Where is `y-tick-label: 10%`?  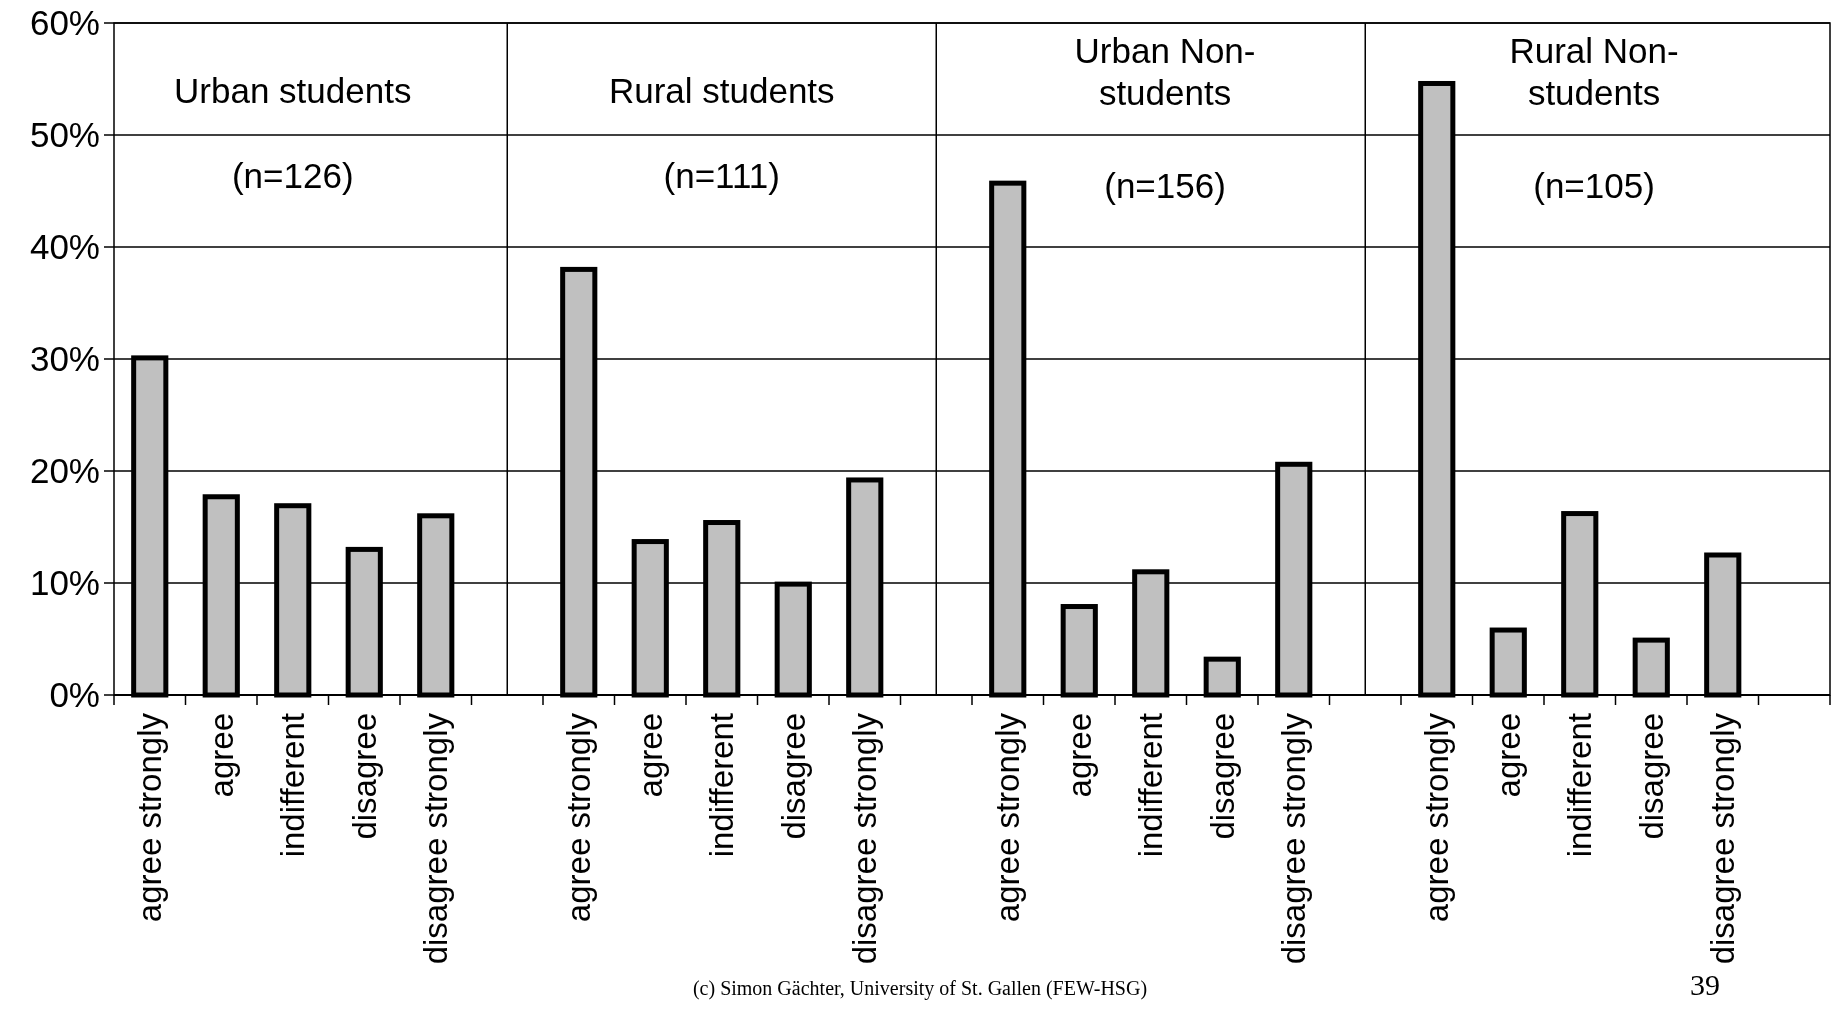
y-tick-label: 10% is located at coordinates (64, 583).